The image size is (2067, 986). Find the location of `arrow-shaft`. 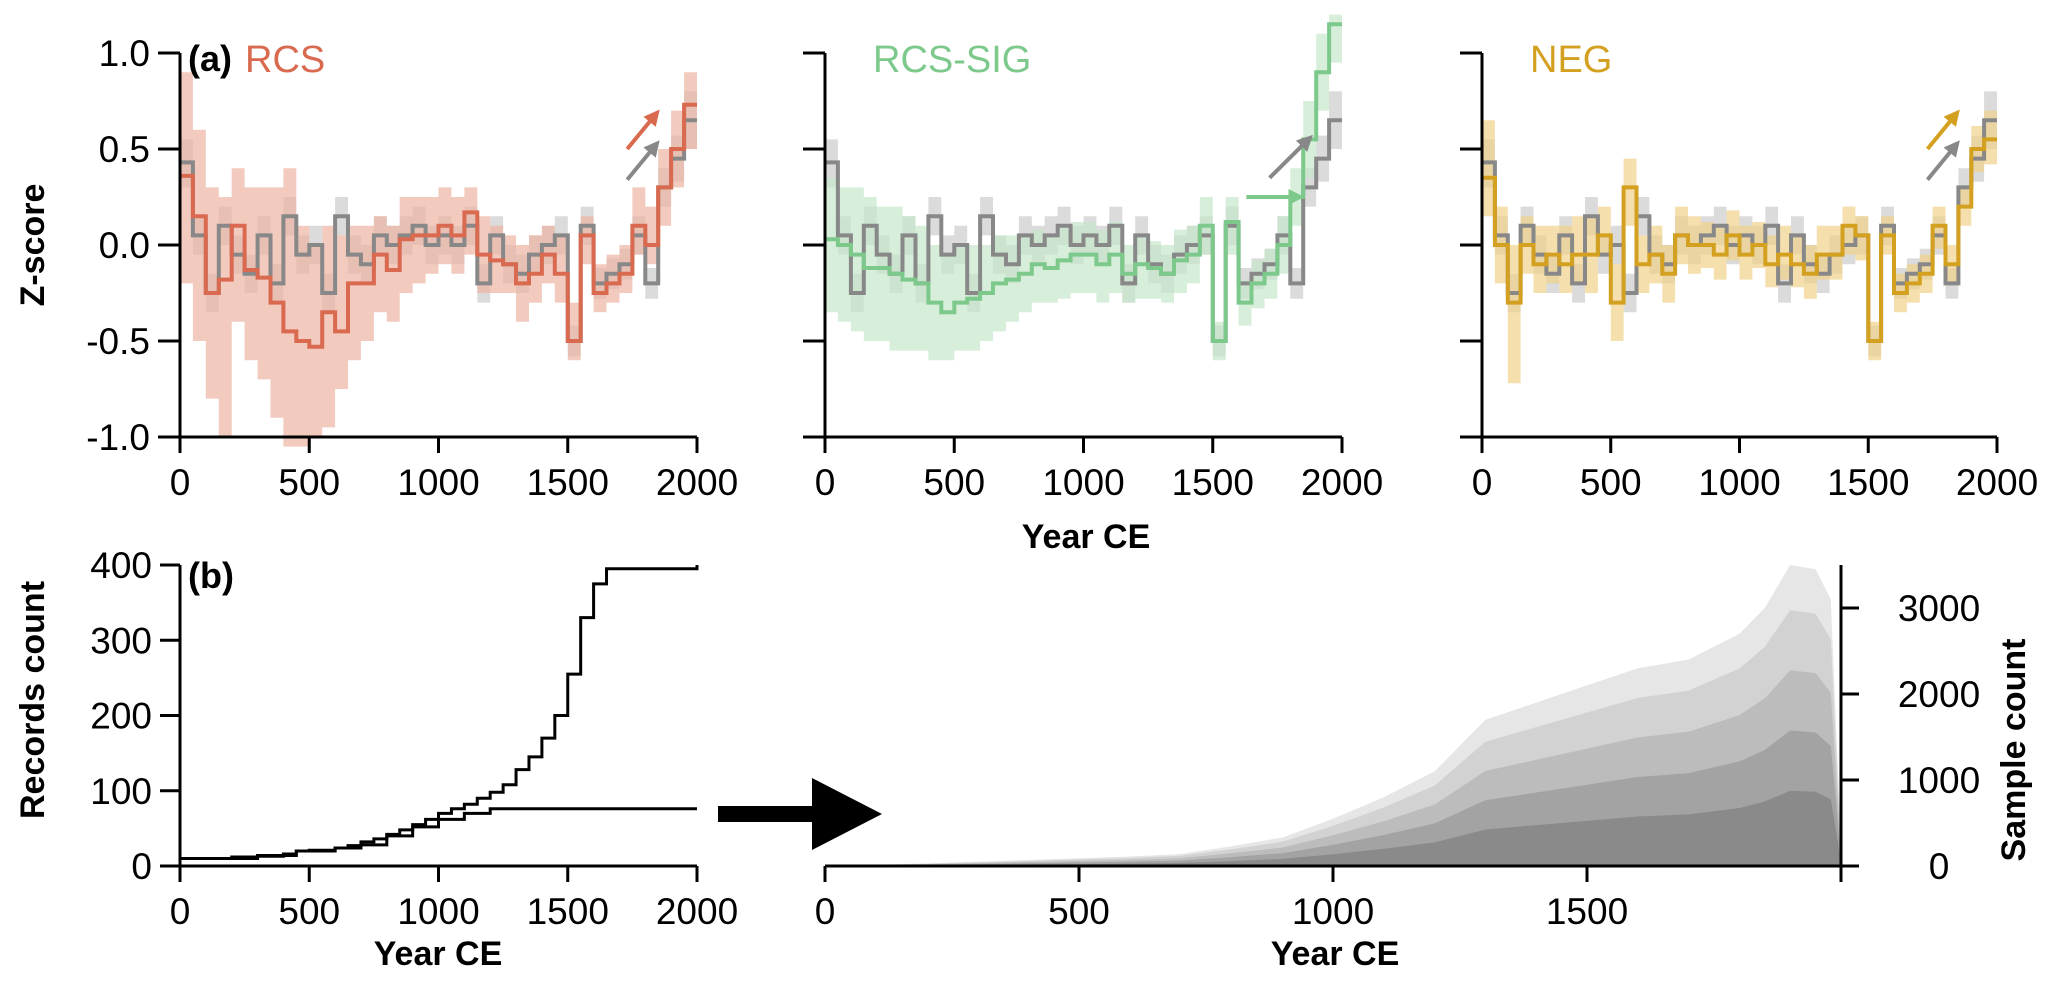

arrow-shaft is located at coordinates (765, 814).